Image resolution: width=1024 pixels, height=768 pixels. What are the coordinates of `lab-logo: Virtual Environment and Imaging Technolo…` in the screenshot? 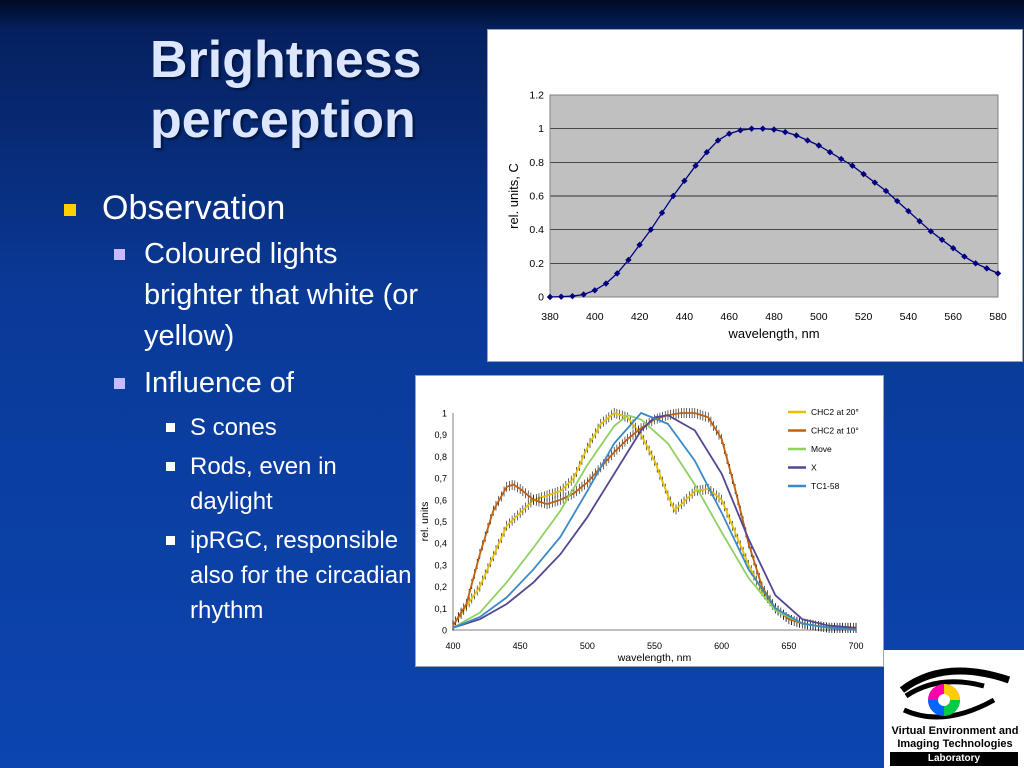 It's located at (954, 709).